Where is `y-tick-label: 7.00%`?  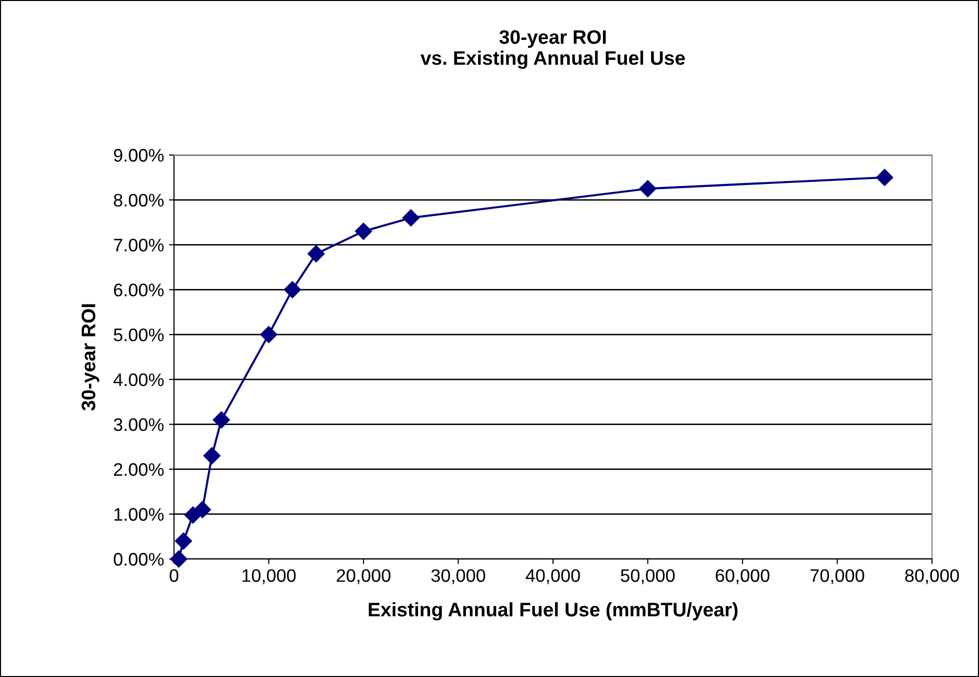
y-tick-label: 7.00% is located at coordinates (139, 245).